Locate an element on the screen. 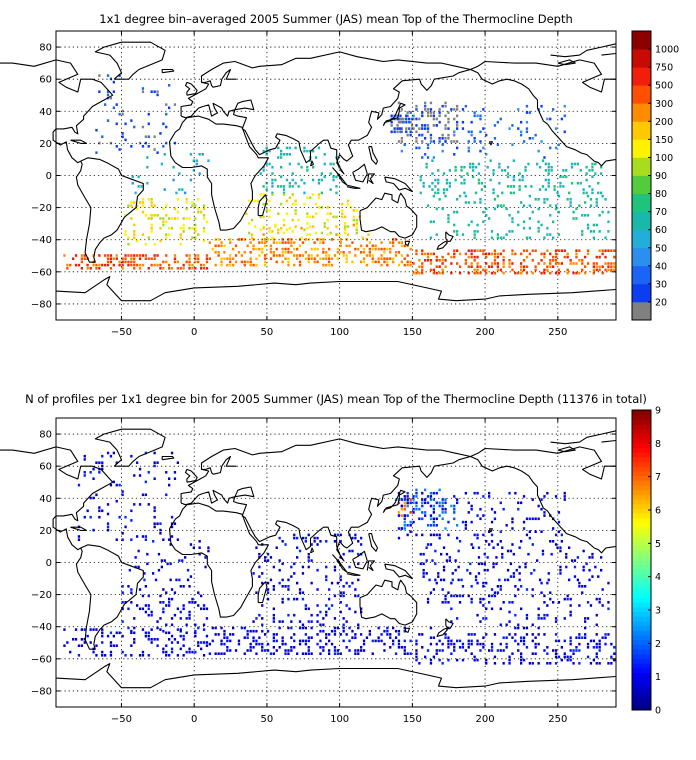 The width and height of the screenshot is (696, 760). x-tick-label: 100 is located at coordinates (339, 719).